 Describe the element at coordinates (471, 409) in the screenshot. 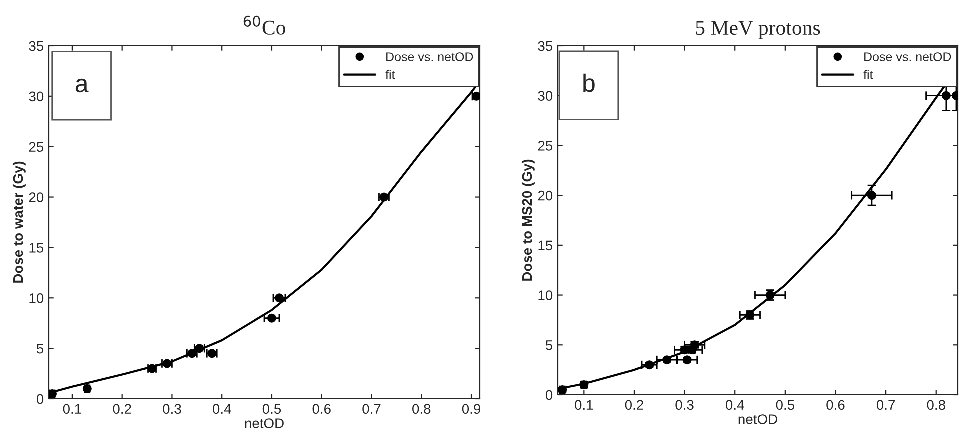

I see `x-tick-label: 0.9` at that location.